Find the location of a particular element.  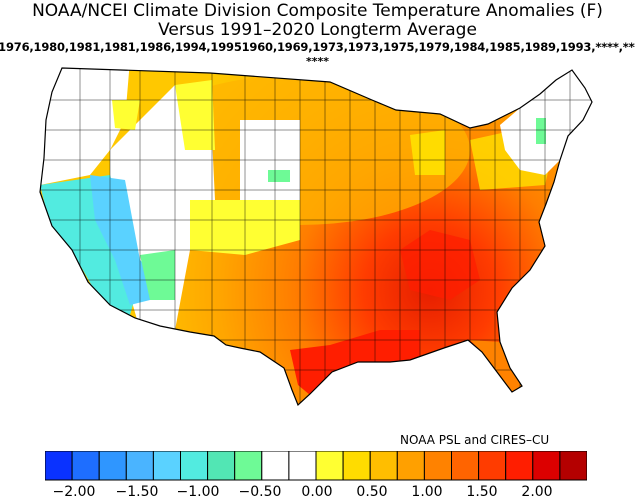

tick-label: −2.00 is located at coordinates (74, 492).